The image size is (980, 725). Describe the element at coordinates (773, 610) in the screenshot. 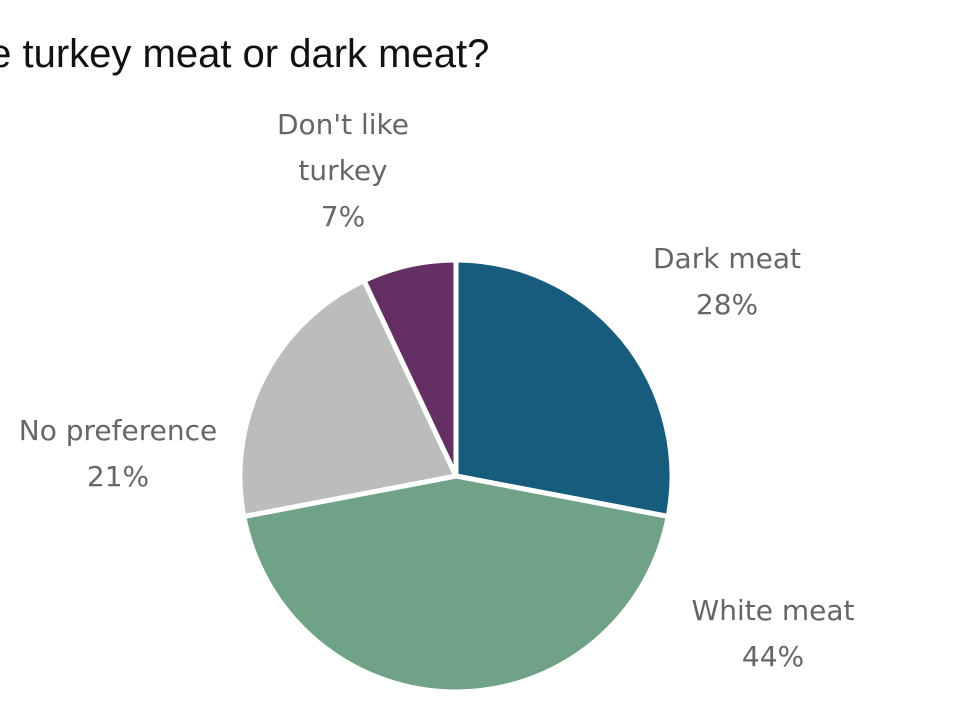

I see `data-label-name: White meat` at that location.